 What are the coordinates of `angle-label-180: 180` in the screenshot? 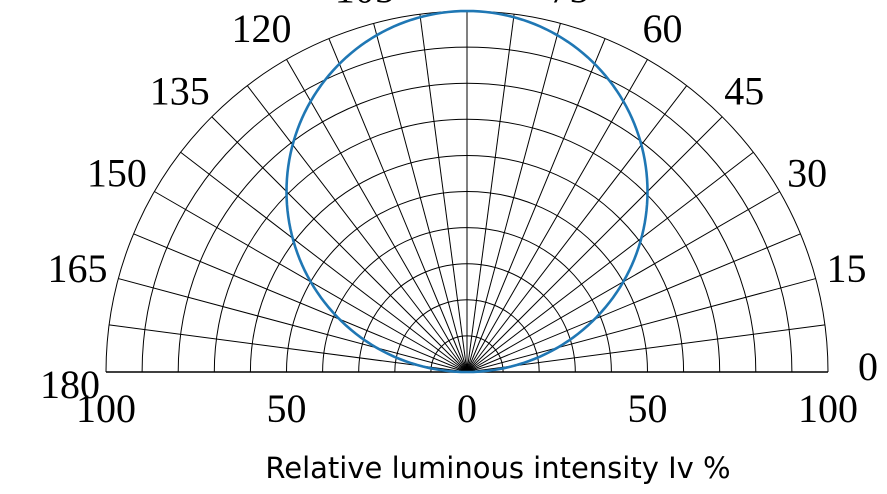 It's located at (70, 384).